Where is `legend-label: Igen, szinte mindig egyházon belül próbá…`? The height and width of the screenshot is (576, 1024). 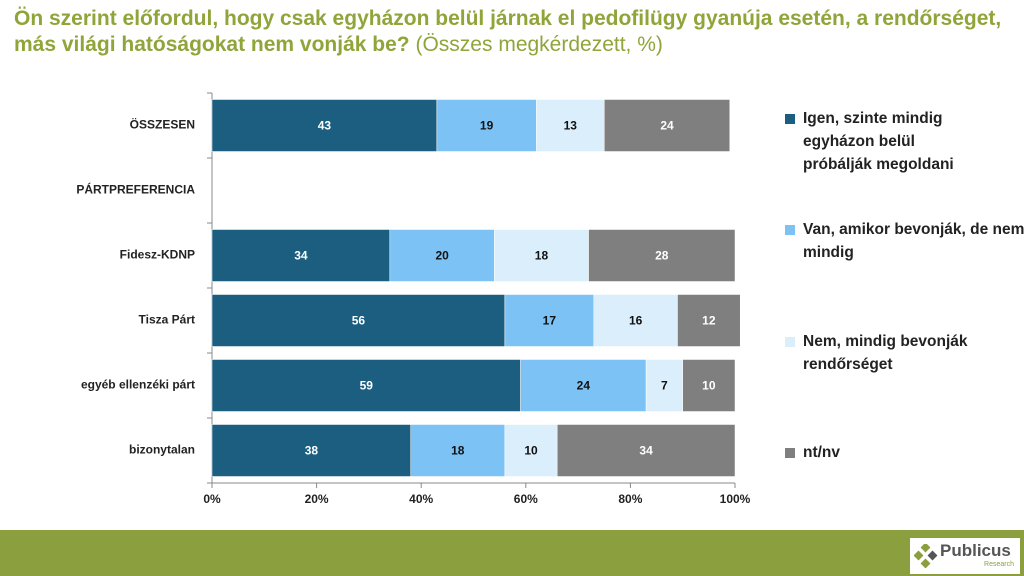 legend-label: Igen, szinte mindig egyházon belül próbá… is located at coordinates (878, 141).